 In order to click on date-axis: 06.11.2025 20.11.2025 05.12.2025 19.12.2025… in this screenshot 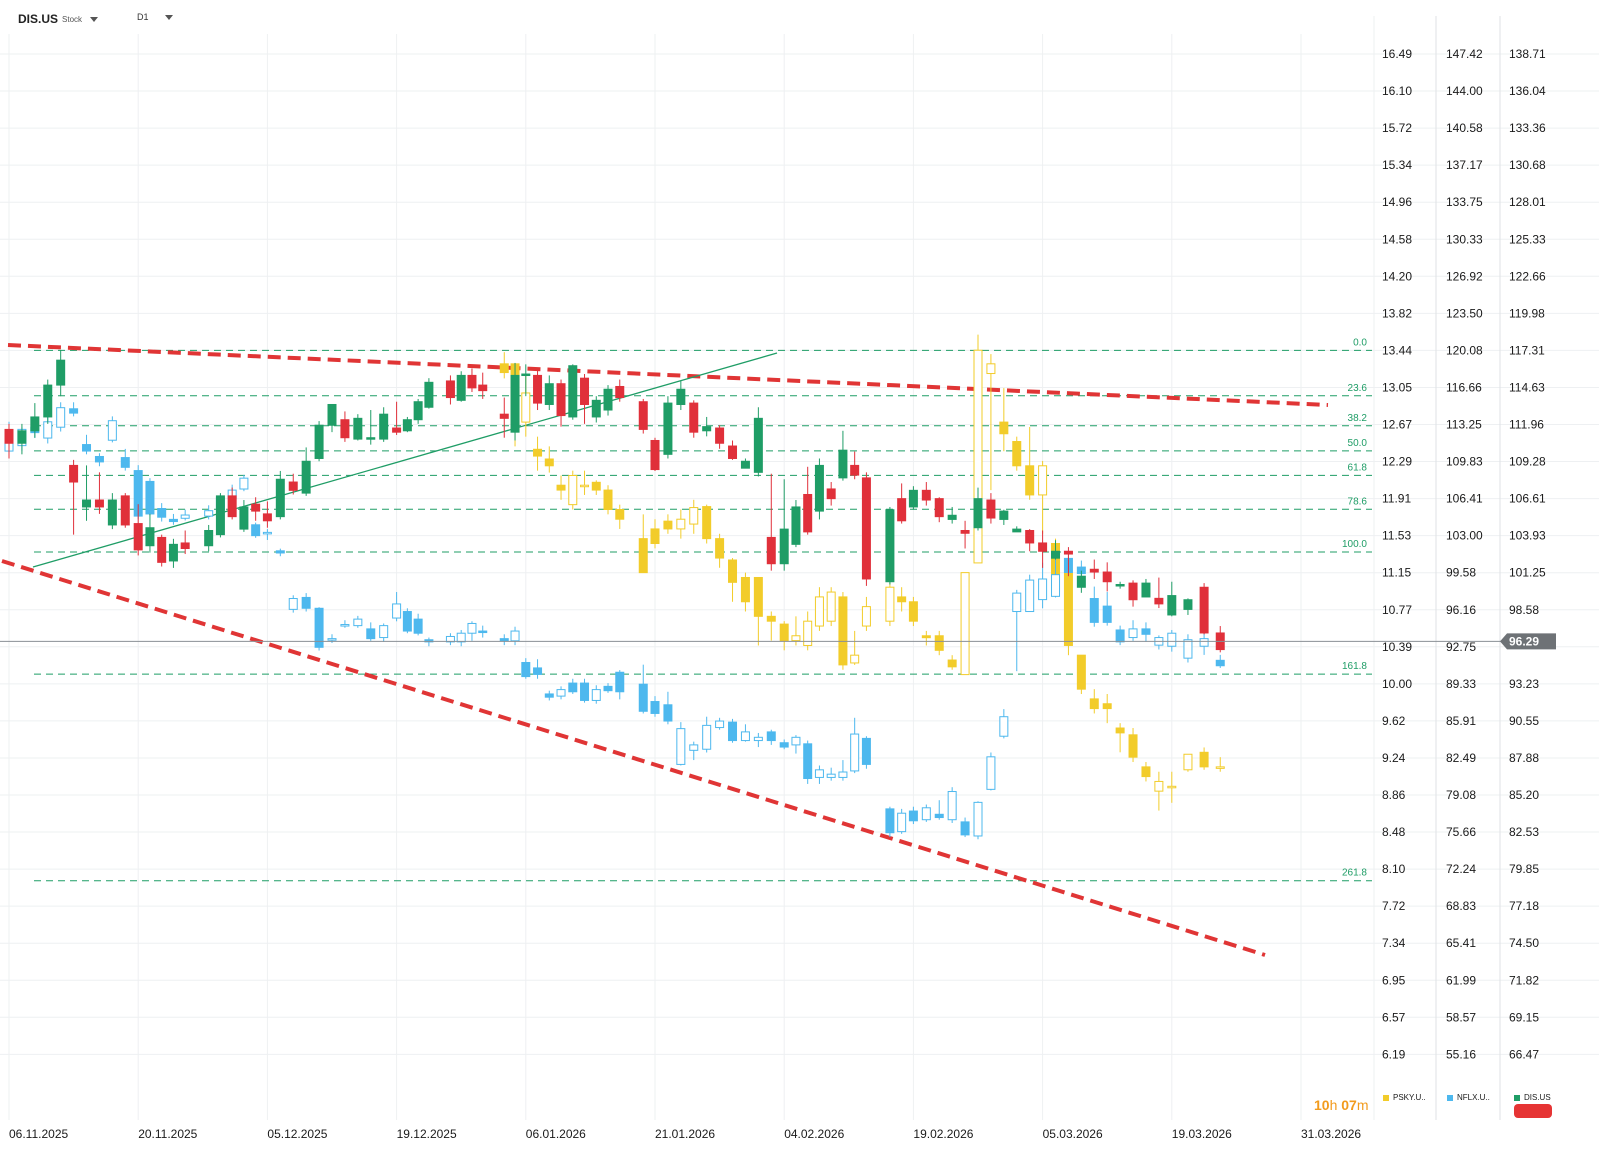, I will do `click(685, 1134)`.